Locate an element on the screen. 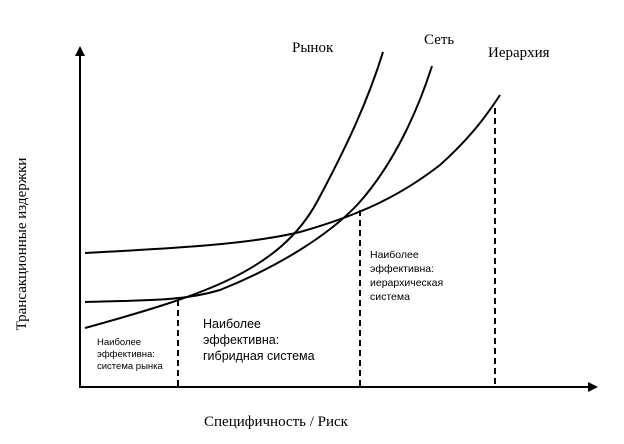 The image size is (624, 444). region-market-line-3: система рынка is located at coordinates (130, 366).